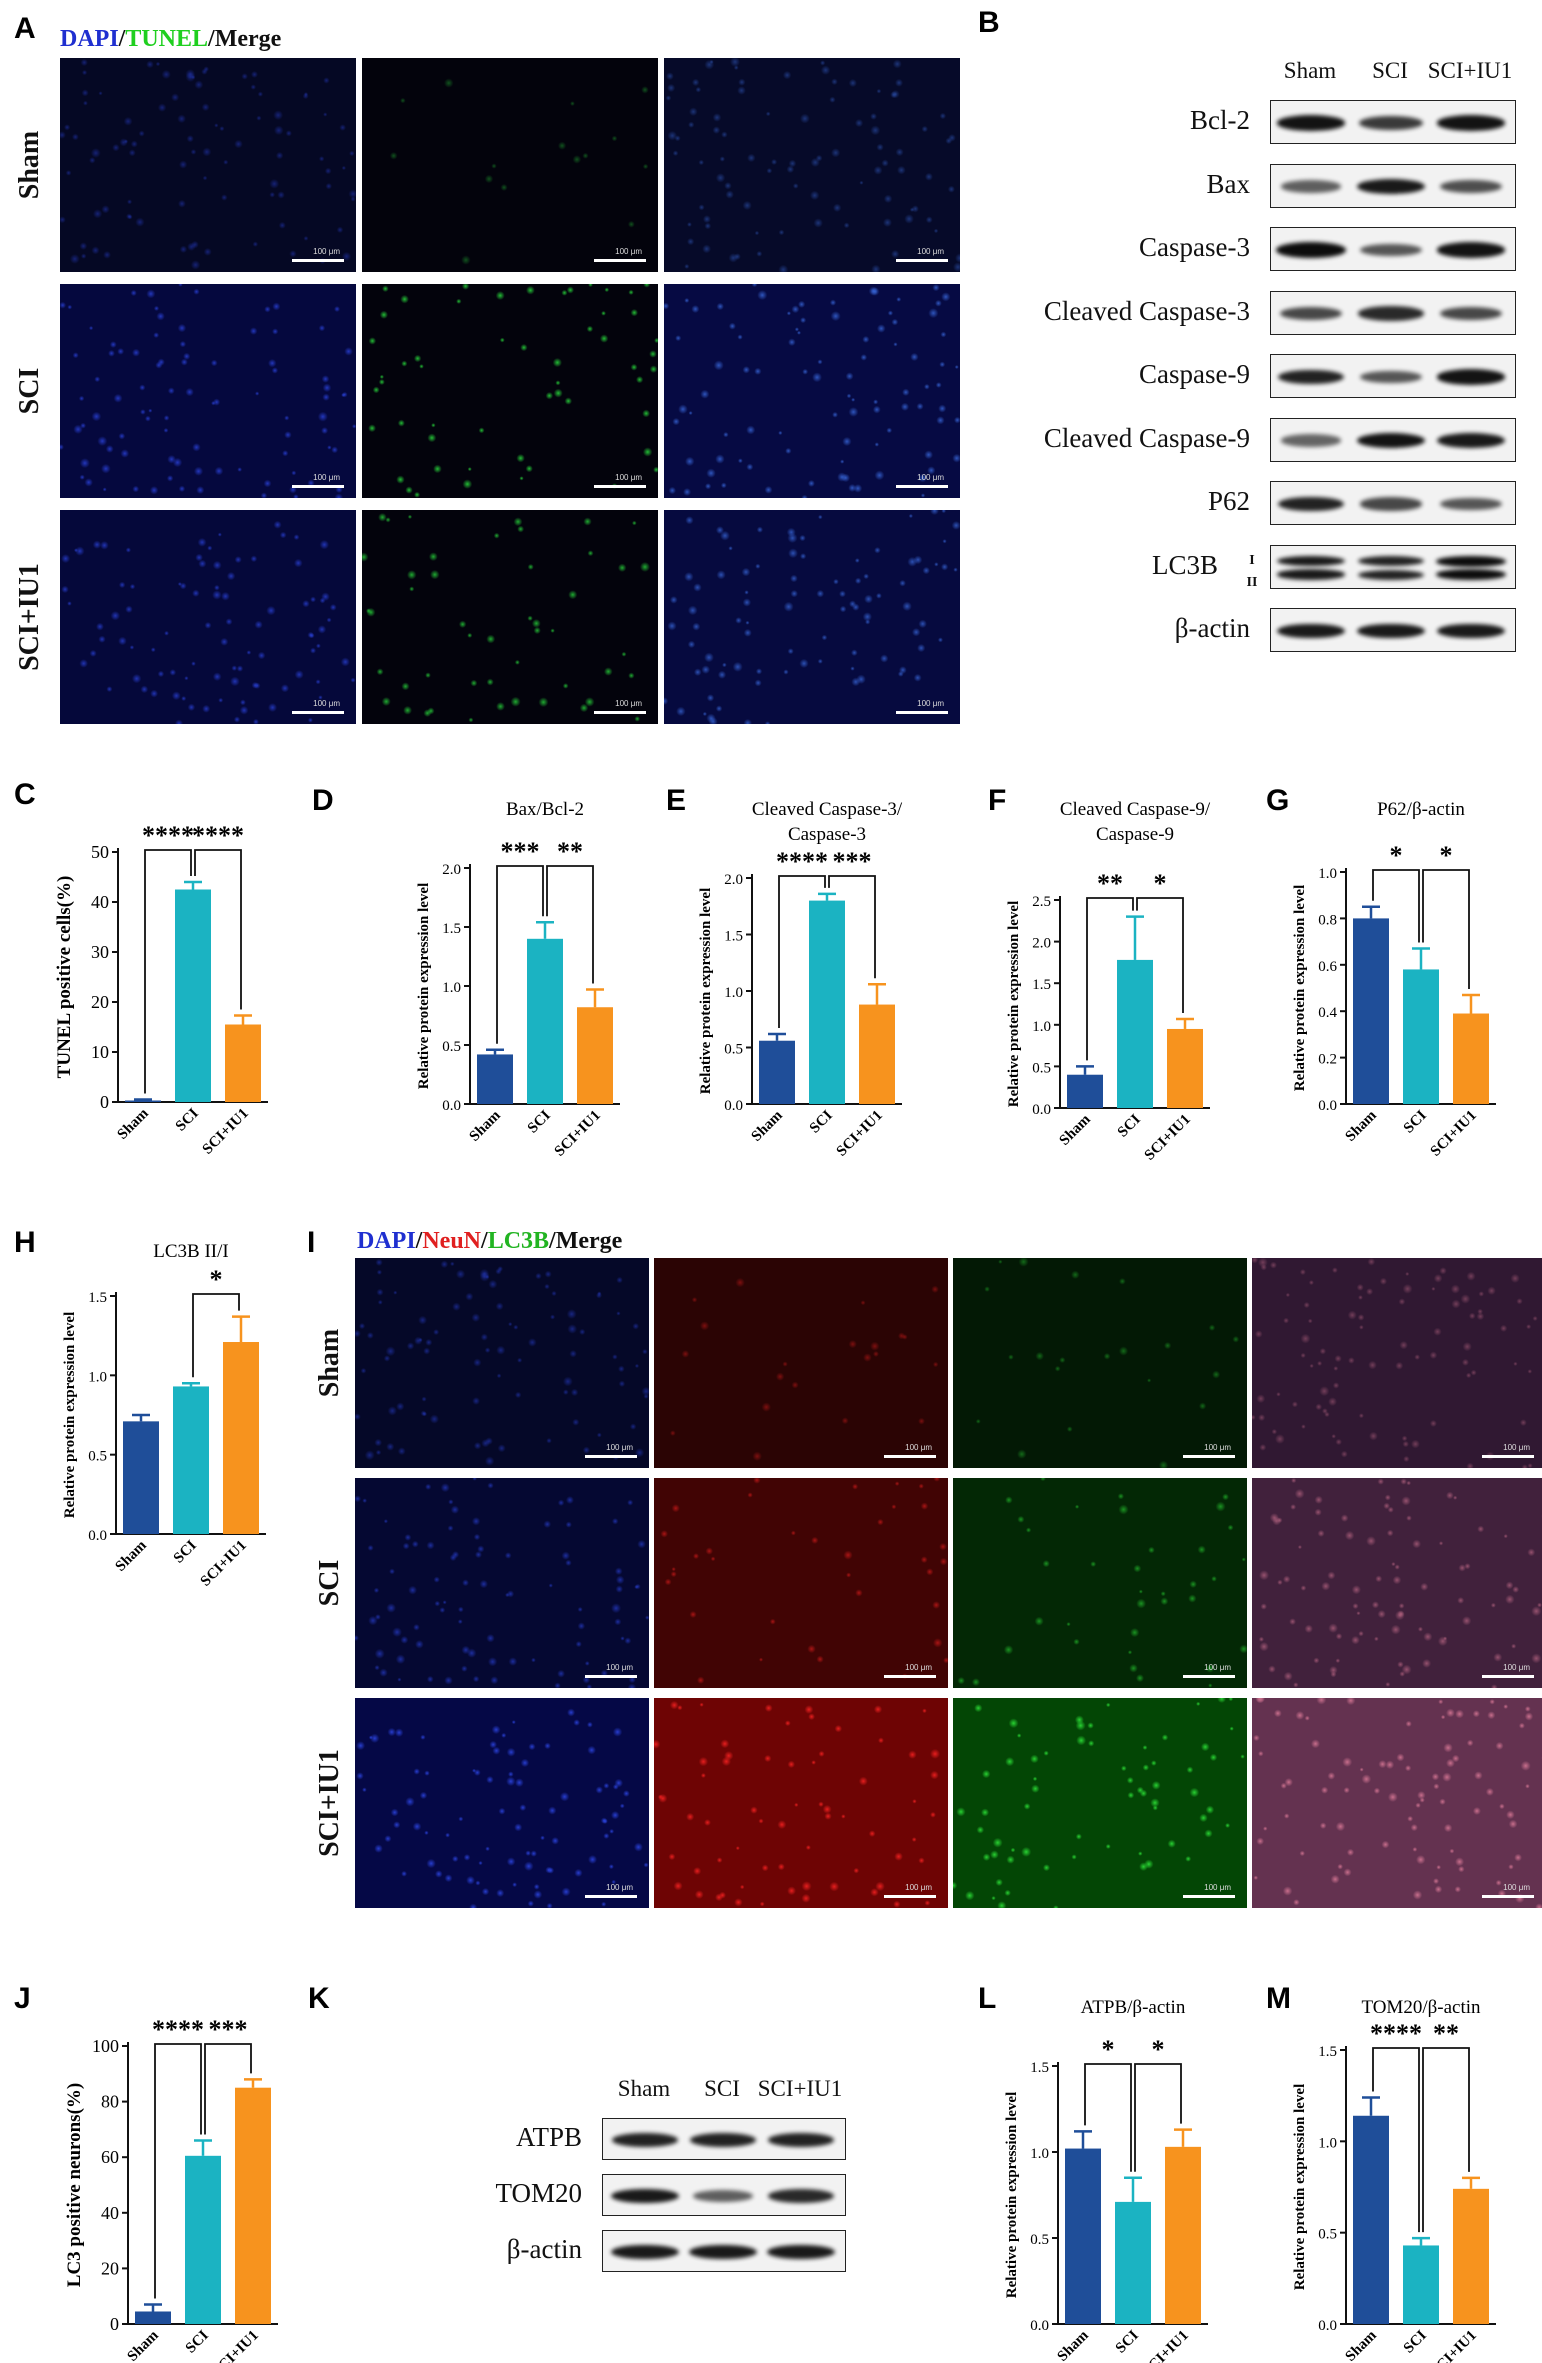 The image size is (1542, 2363). I want to click on chart-h-bar-sci-iu1, so click(241, 1438).